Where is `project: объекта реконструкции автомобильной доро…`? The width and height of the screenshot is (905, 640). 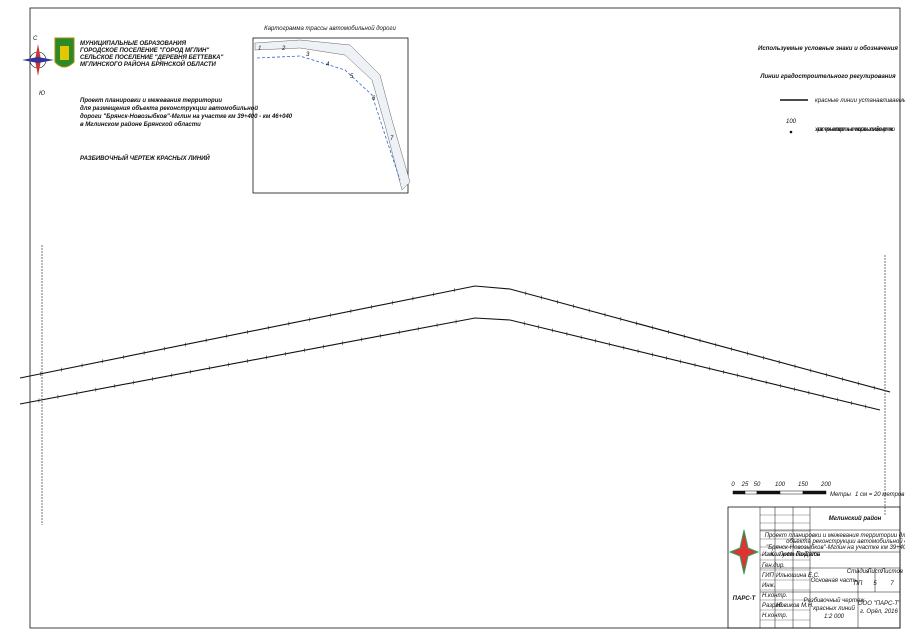
project: объекта реконструкции автомобильной доро… is located at coordinates (845, 541).